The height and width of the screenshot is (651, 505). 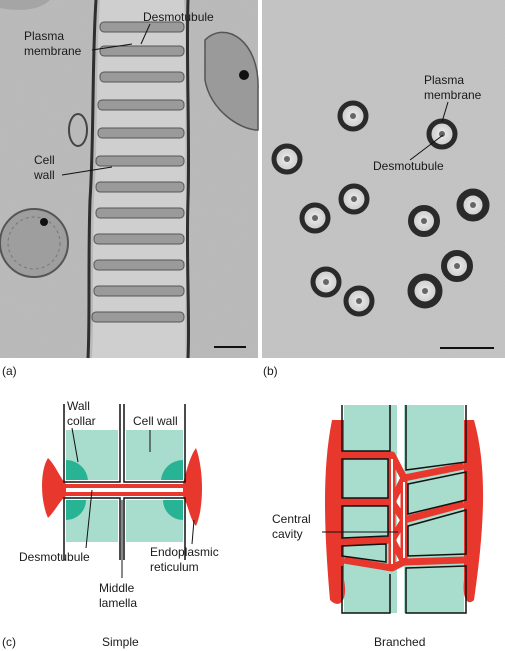 I want to click on label-wall-collar-2: collar, so click(x=81, y=421).